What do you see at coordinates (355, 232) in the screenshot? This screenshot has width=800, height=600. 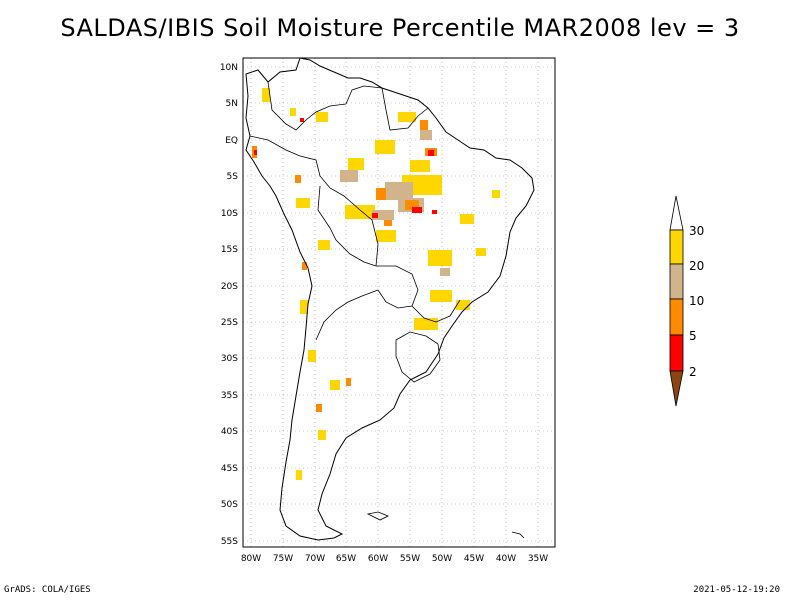 I see `country-borders` at bounding box center [355, 232].